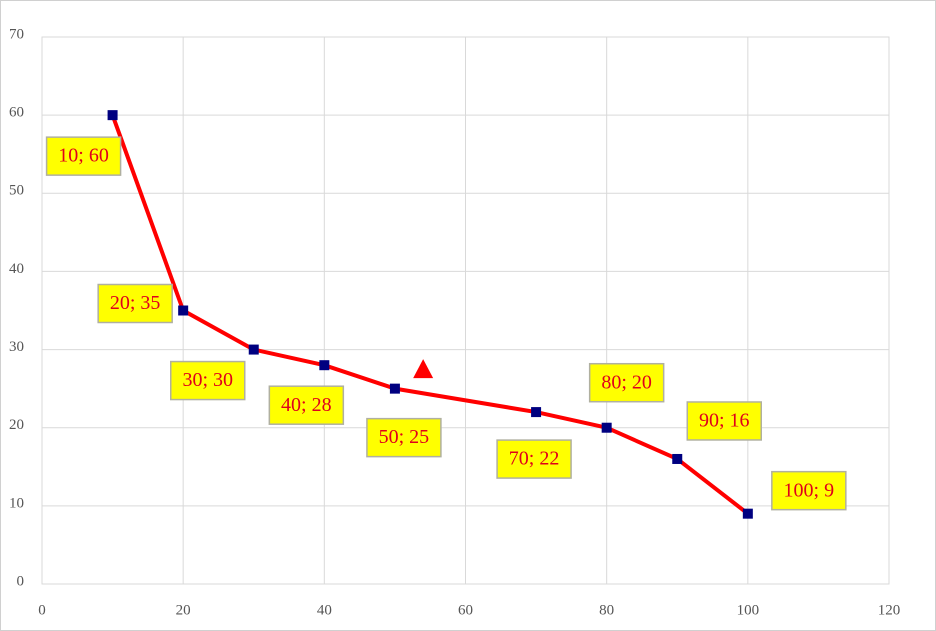  Describe the element at coordinates (889, 610) in the screenshot. I see `x-tick-label: 120` at that location.